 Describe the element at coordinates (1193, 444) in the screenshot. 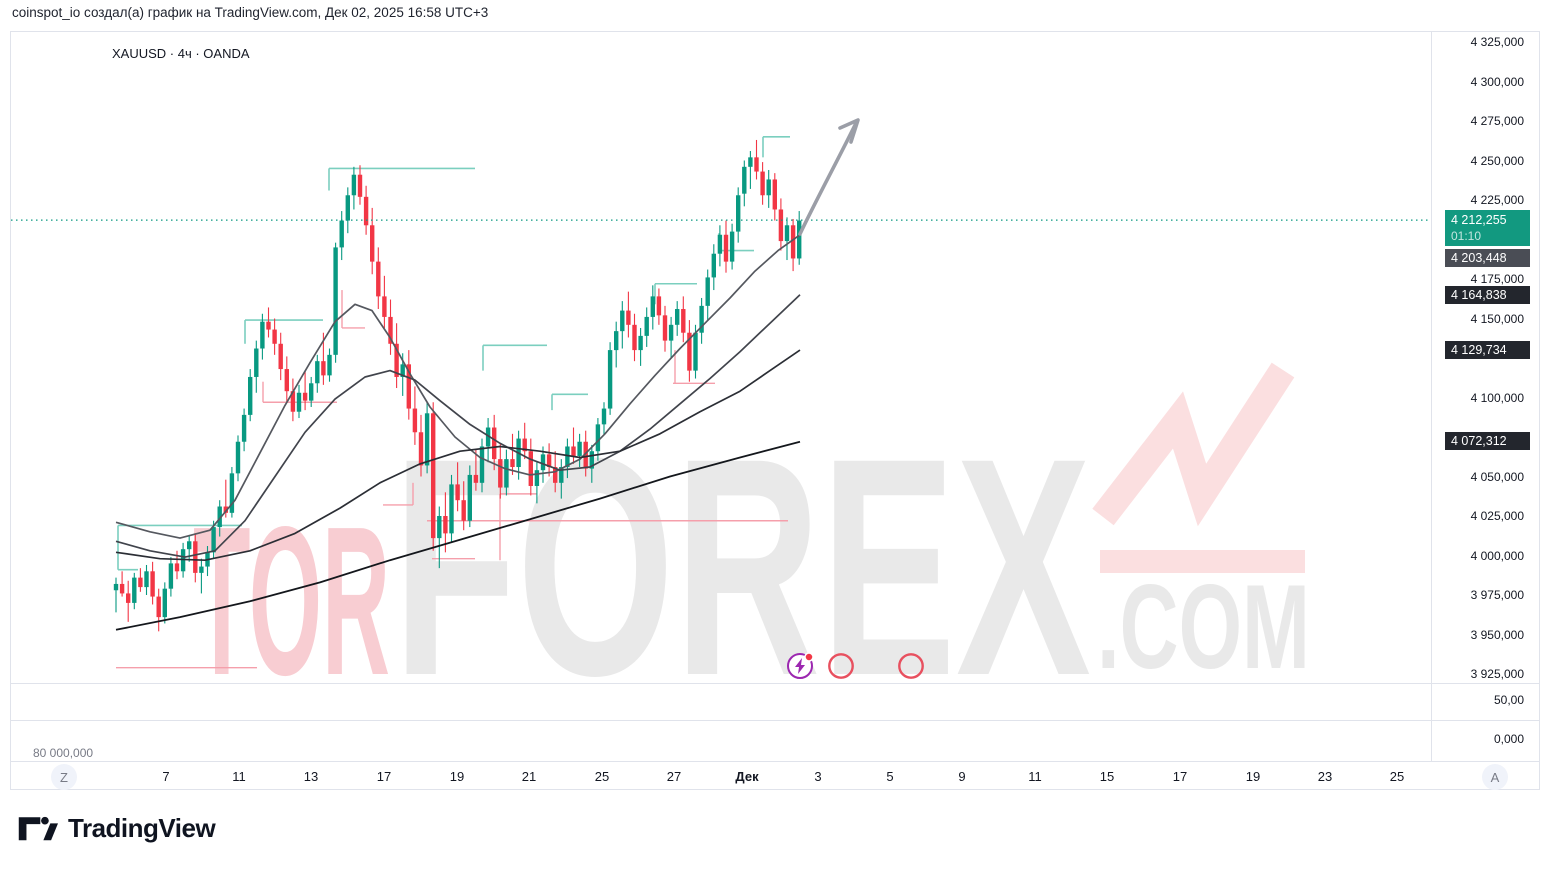

I see `watermark-zigzag-arrow` at that location.